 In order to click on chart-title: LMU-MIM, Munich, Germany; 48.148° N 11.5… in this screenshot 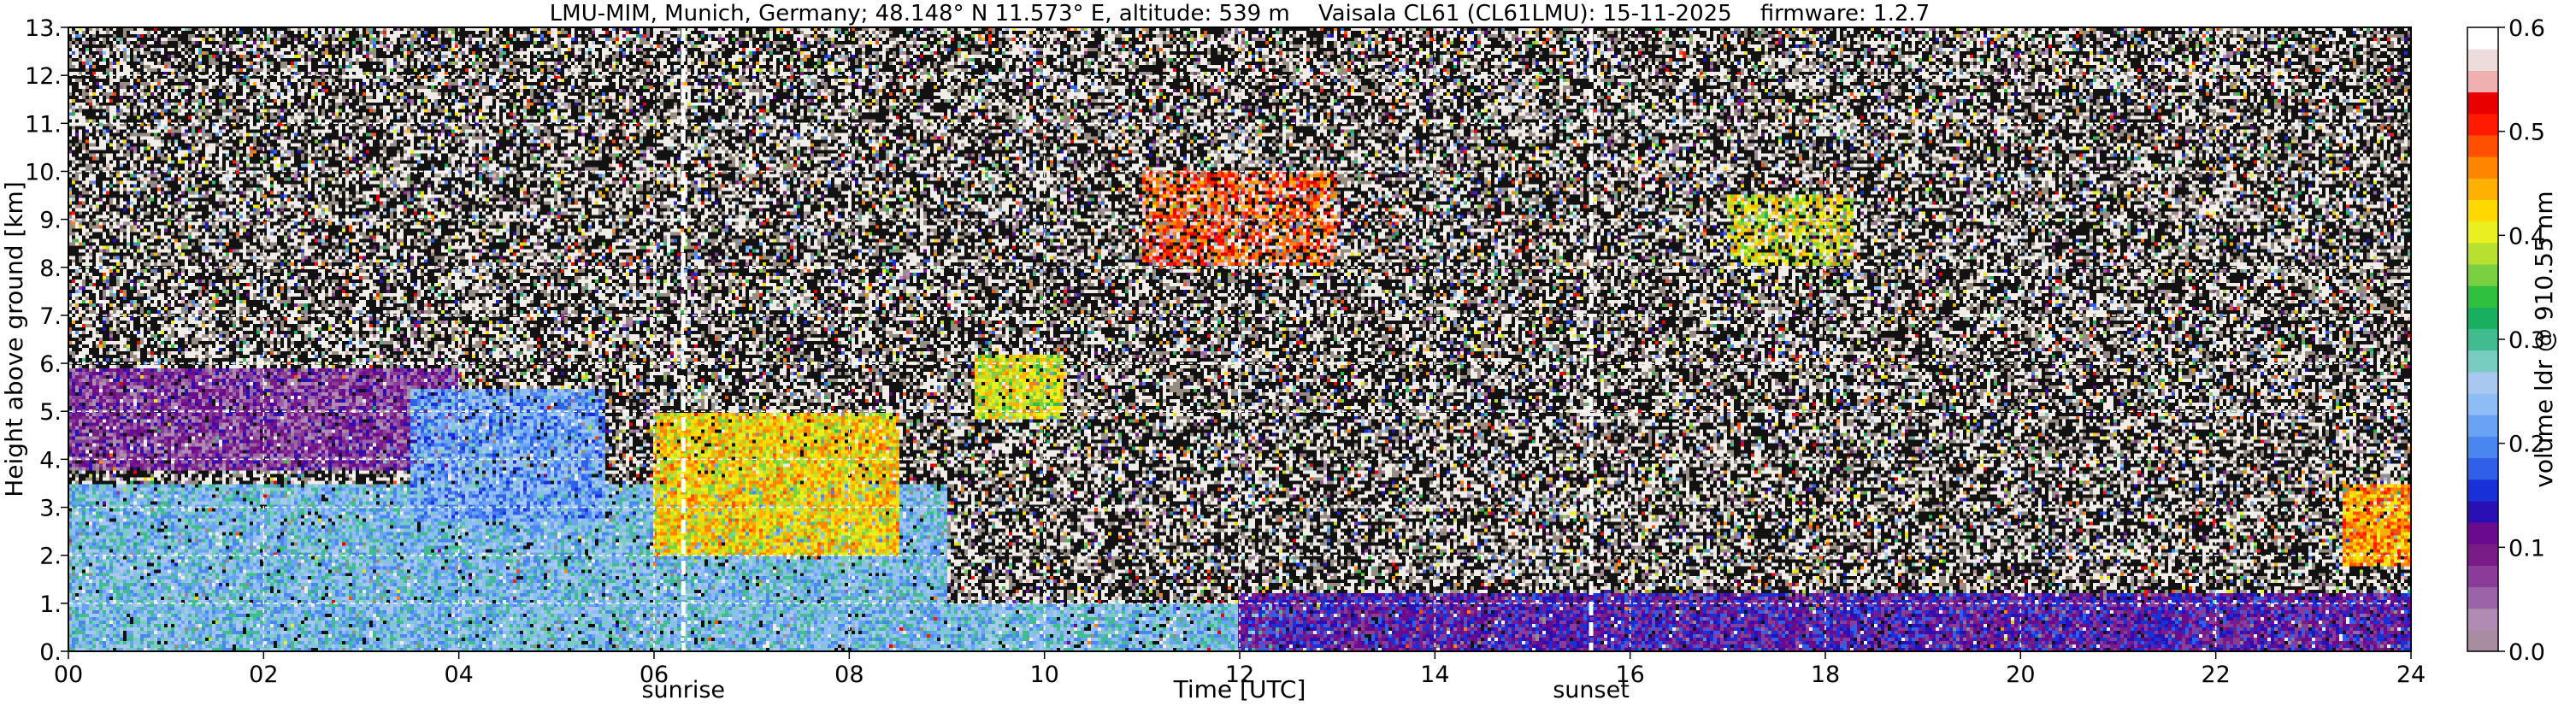, I will do `click(1240, 13)`.